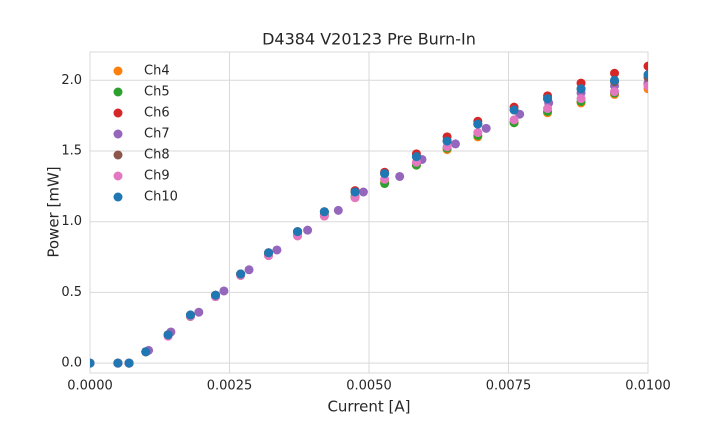 This screenshot has width=720, height=432. I want to click on y-tick-label: 0.0, so click(71, 363).